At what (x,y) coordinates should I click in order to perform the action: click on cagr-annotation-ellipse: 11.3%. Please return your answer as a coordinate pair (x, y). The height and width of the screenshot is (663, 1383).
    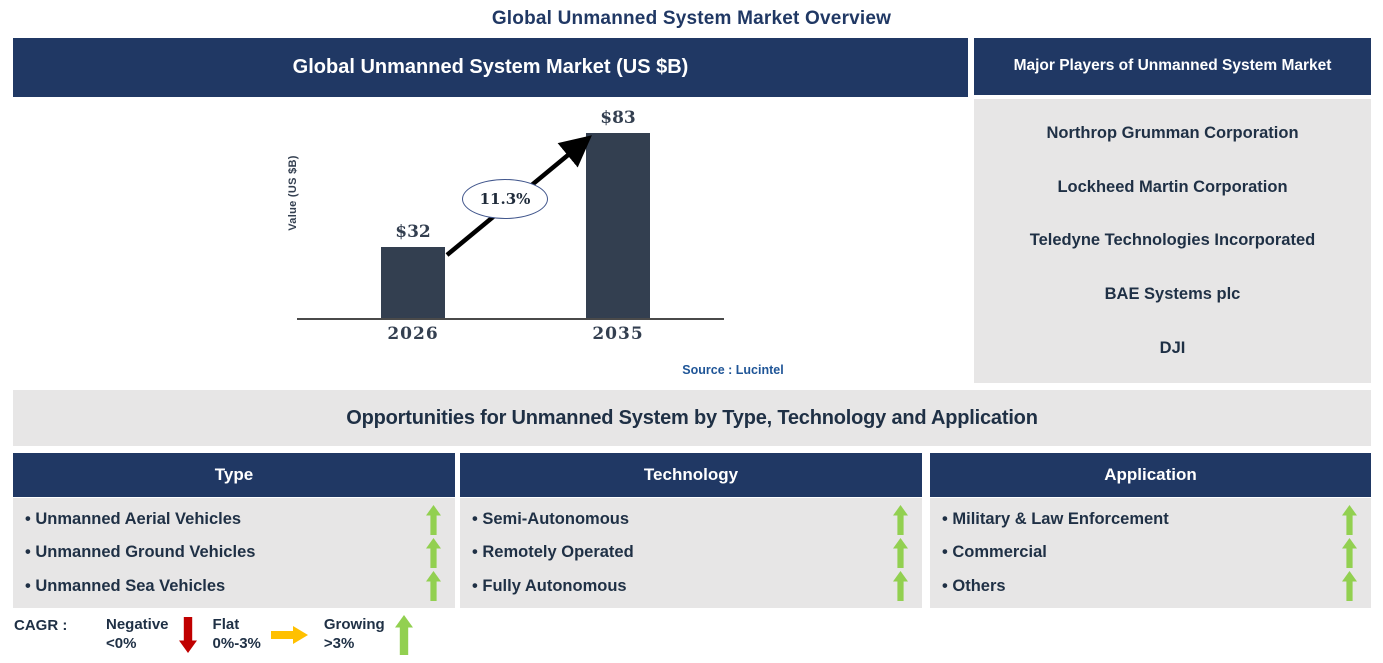
    Looking at the image, I should click on (505, 199).